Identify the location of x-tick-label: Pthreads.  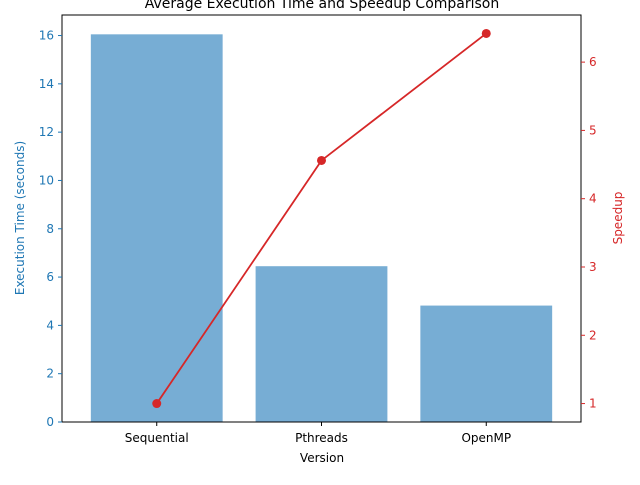
(321, 438).